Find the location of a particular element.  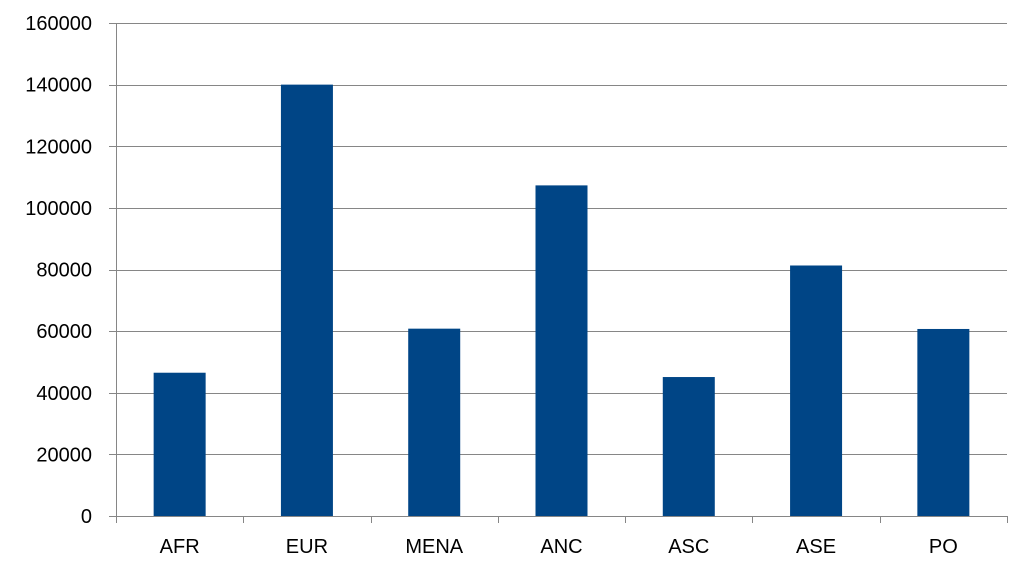

x-tick-labels: AFR EUR MENA ANC ASC ASE PO is located at coordinates (559, 547).